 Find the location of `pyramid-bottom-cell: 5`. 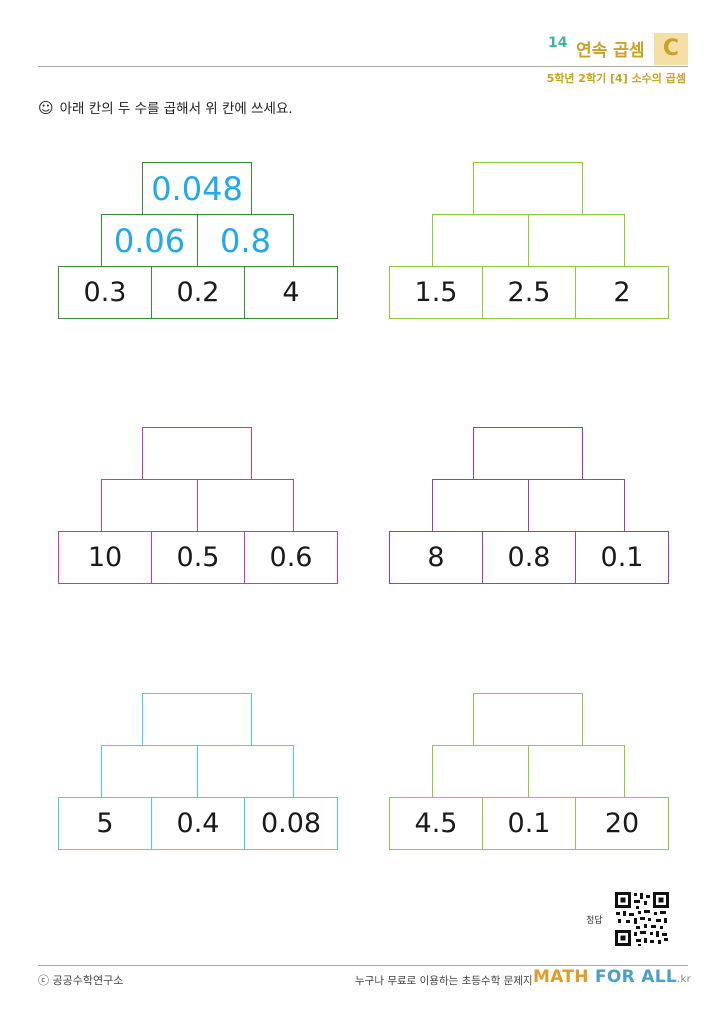

pyramid-bottom-cell: 5 is located at coordinates (105, 823).